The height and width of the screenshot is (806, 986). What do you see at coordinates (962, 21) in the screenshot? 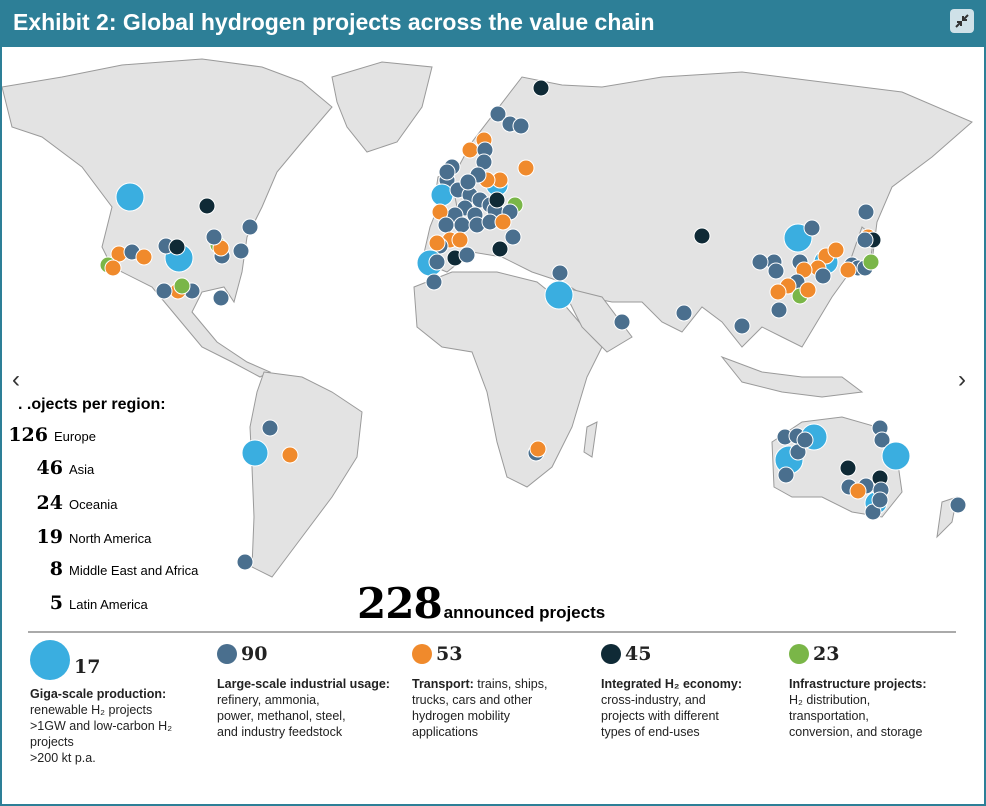
I see `collapse-button` at bounding box center [962, 21].